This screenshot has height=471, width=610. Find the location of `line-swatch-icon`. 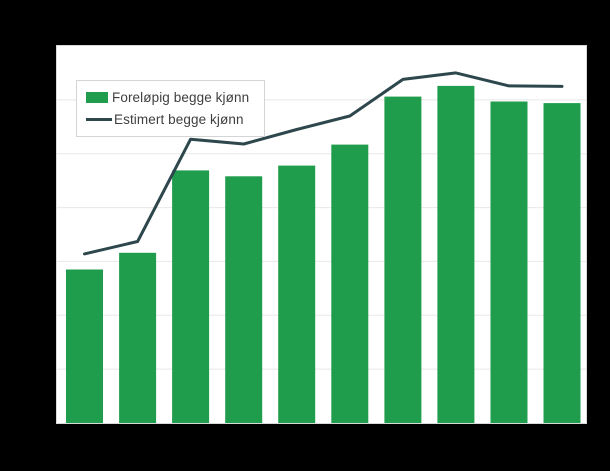

line-swatch-icon is located at coordinates (99, 119).